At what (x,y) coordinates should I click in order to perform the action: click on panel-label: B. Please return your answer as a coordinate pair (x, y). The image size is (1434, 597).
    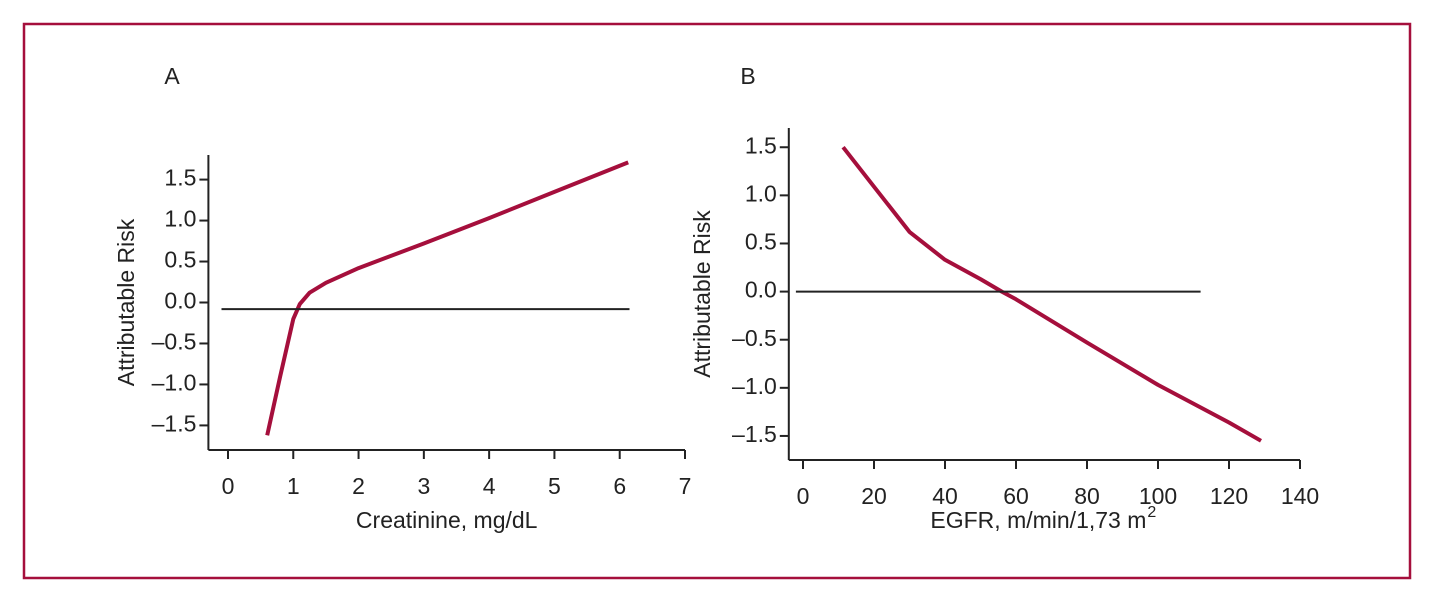
    Looking at the image, I should click on (747, 76).